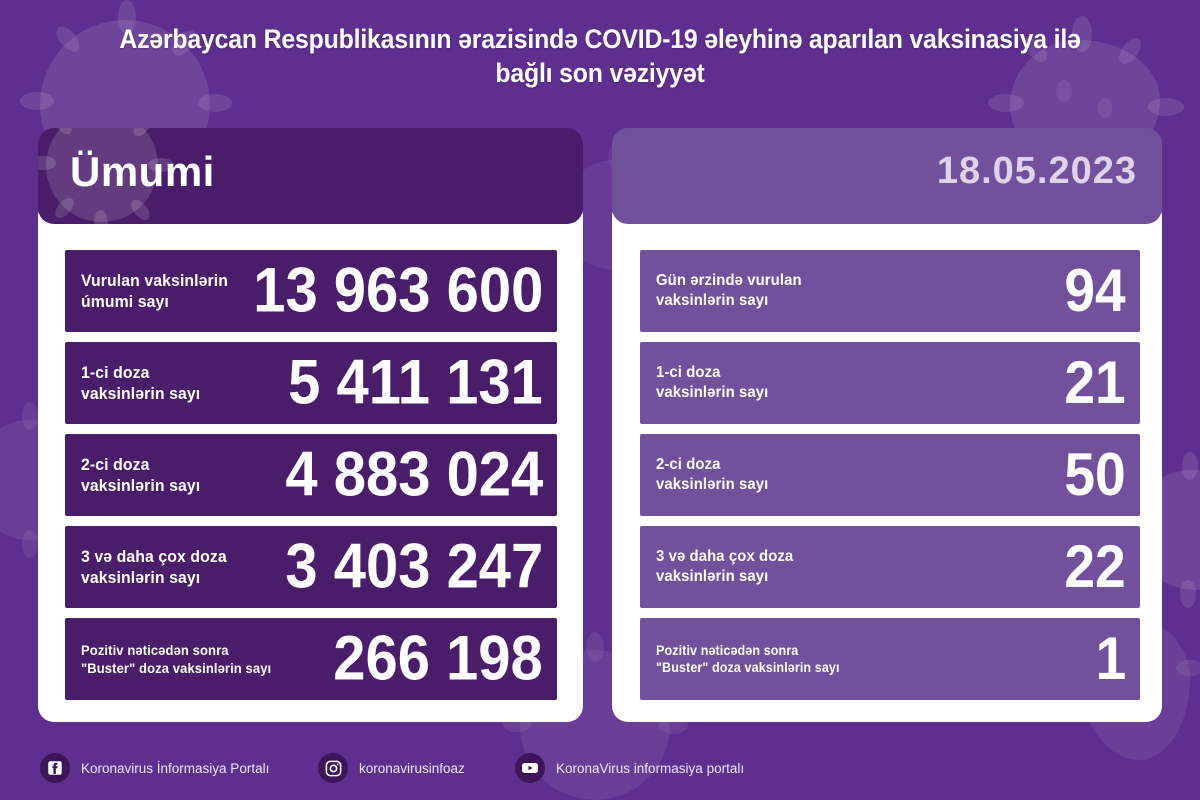 The image size is (1200, 800). What do you see at coordinates (890, 383) in the screenshot?
I see `stat-row: 1-ci doza vaksinlərin sayı 21` at bounding box center [890, 383].